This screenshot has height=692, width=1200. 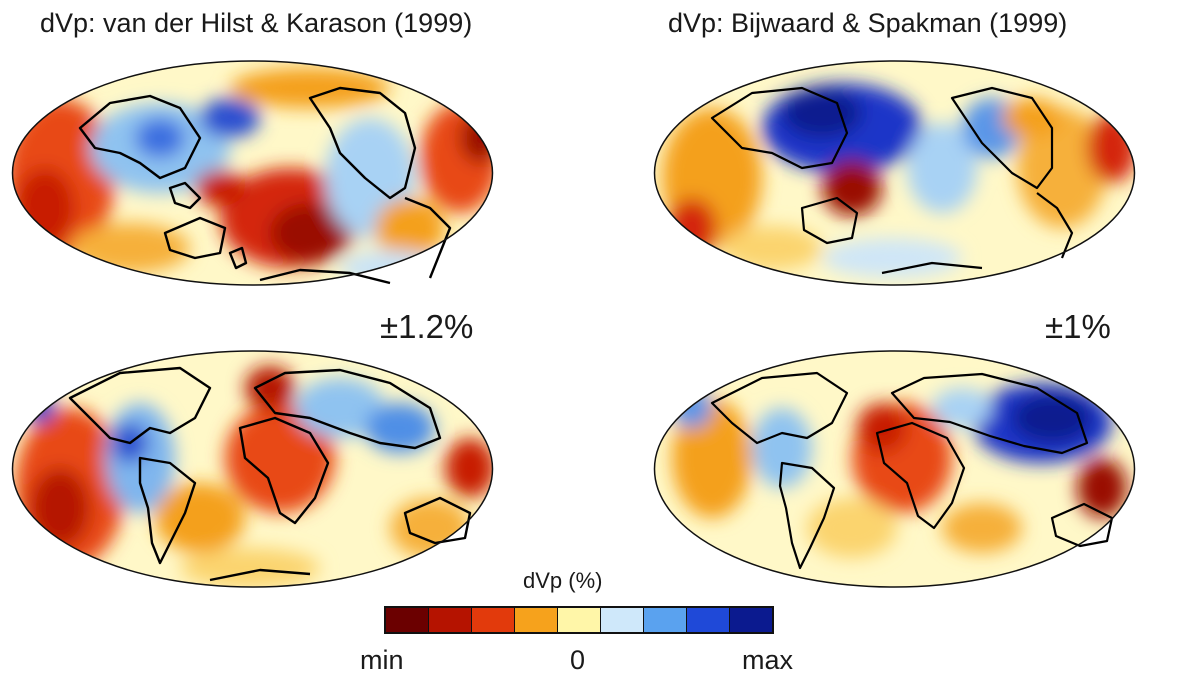 I want to click on colorbar-tick-zero: 0, so click(x=578, y=660).